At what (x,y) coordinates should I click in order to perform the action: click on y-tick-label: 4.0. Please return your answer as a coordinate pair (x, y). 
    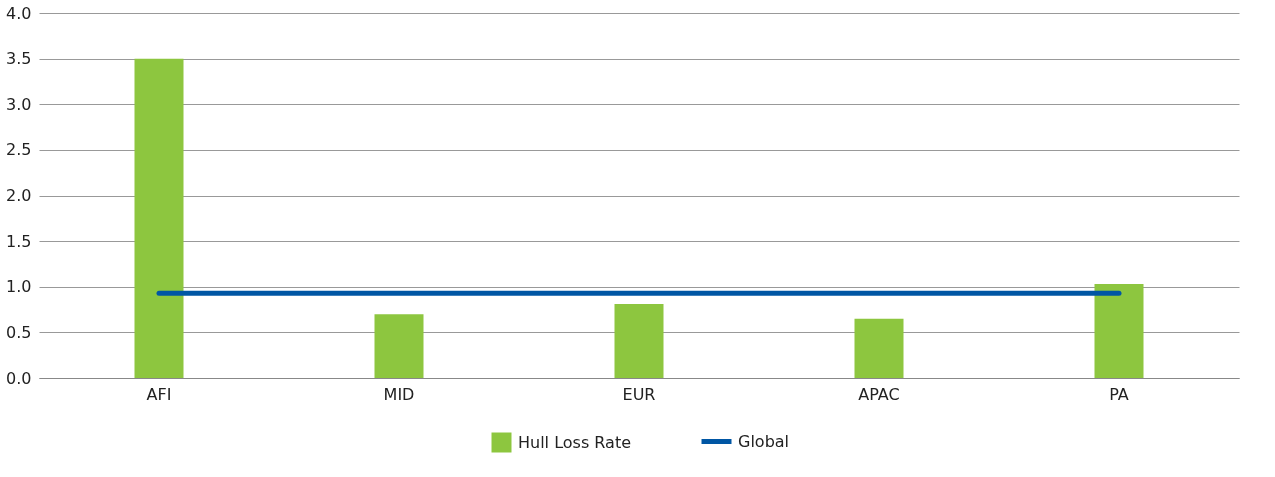
    Looking at the image, I should click on (19, 13).